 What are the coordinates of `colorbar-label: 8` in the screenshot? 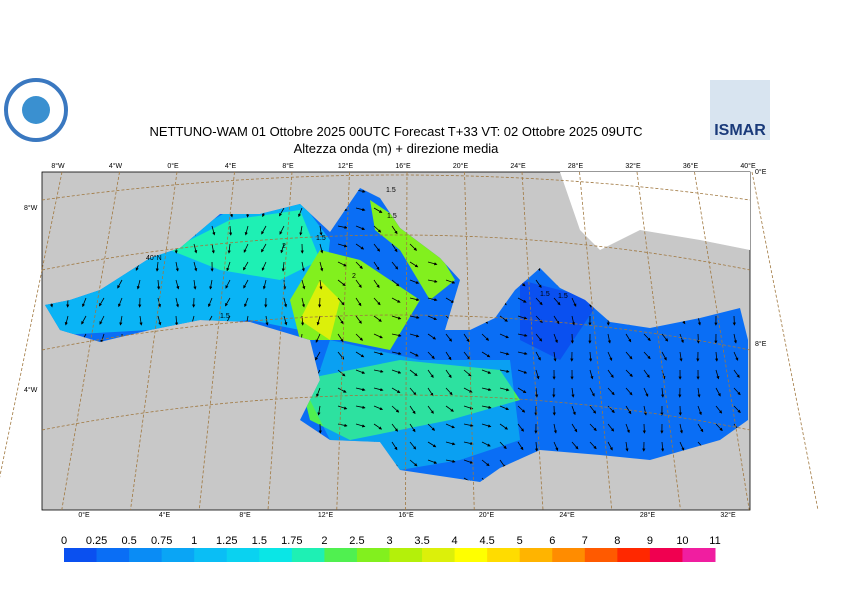 It's located at (617, 541).